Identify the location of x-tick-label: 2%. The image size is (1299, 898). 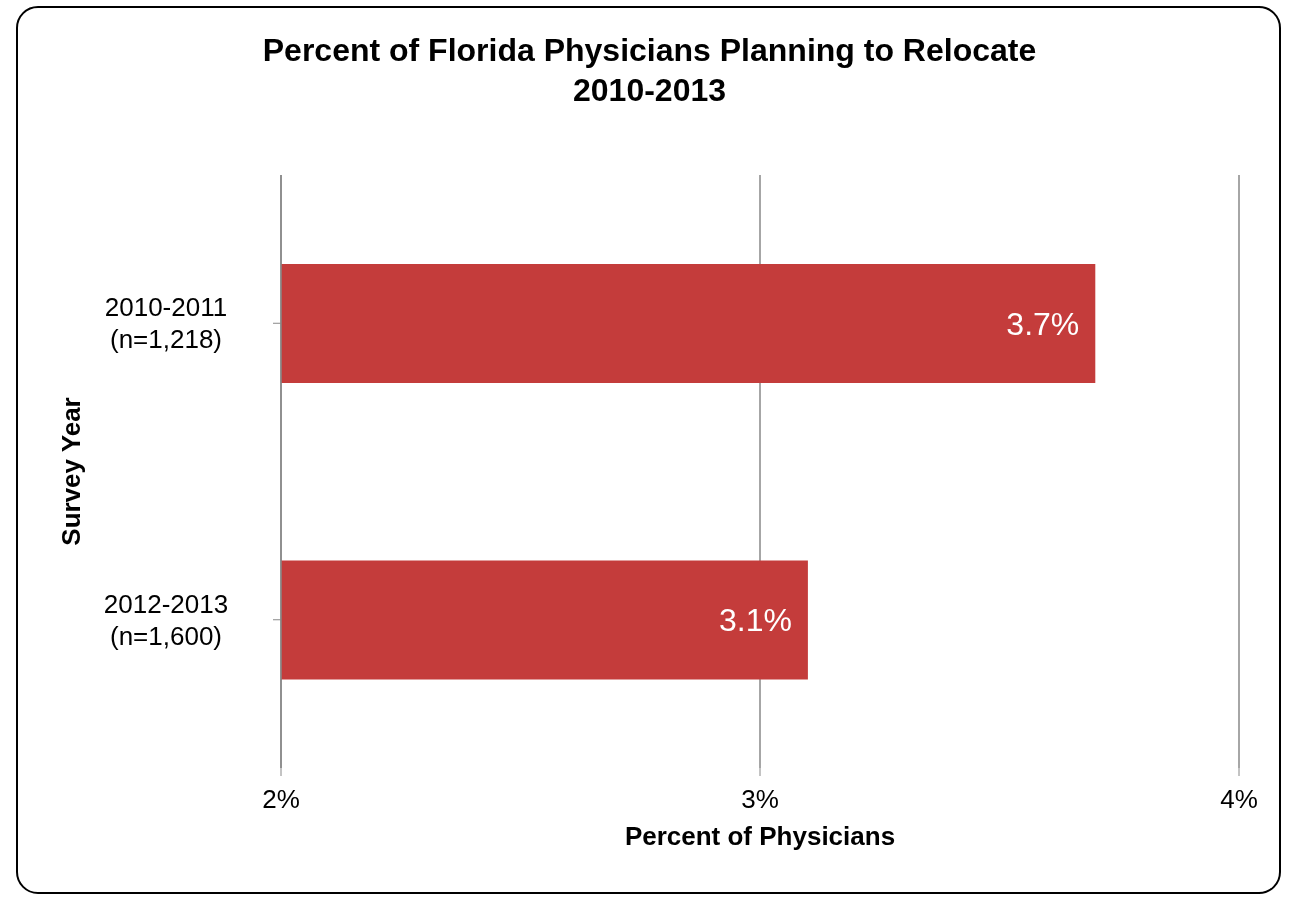
(281, 799).